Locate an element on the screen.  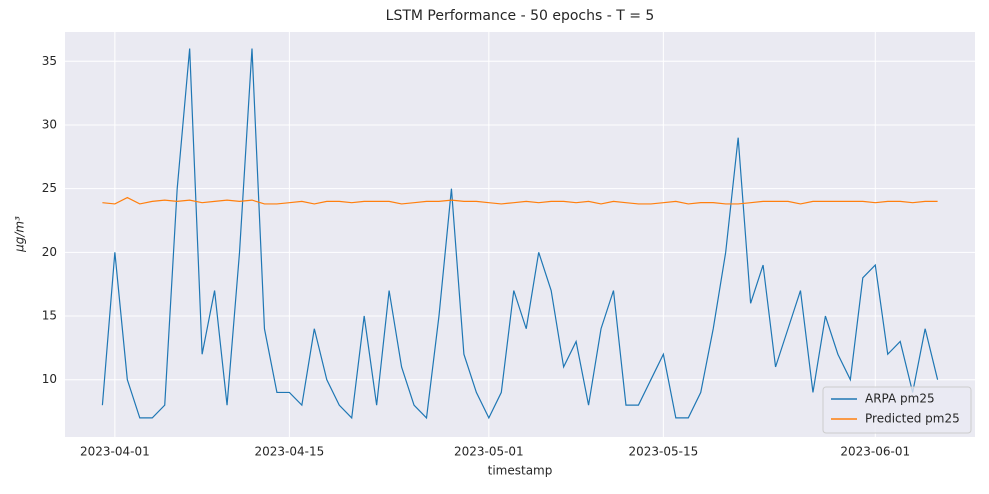
legend-label: Predicted pm25 is located at coordinates (912, 419).